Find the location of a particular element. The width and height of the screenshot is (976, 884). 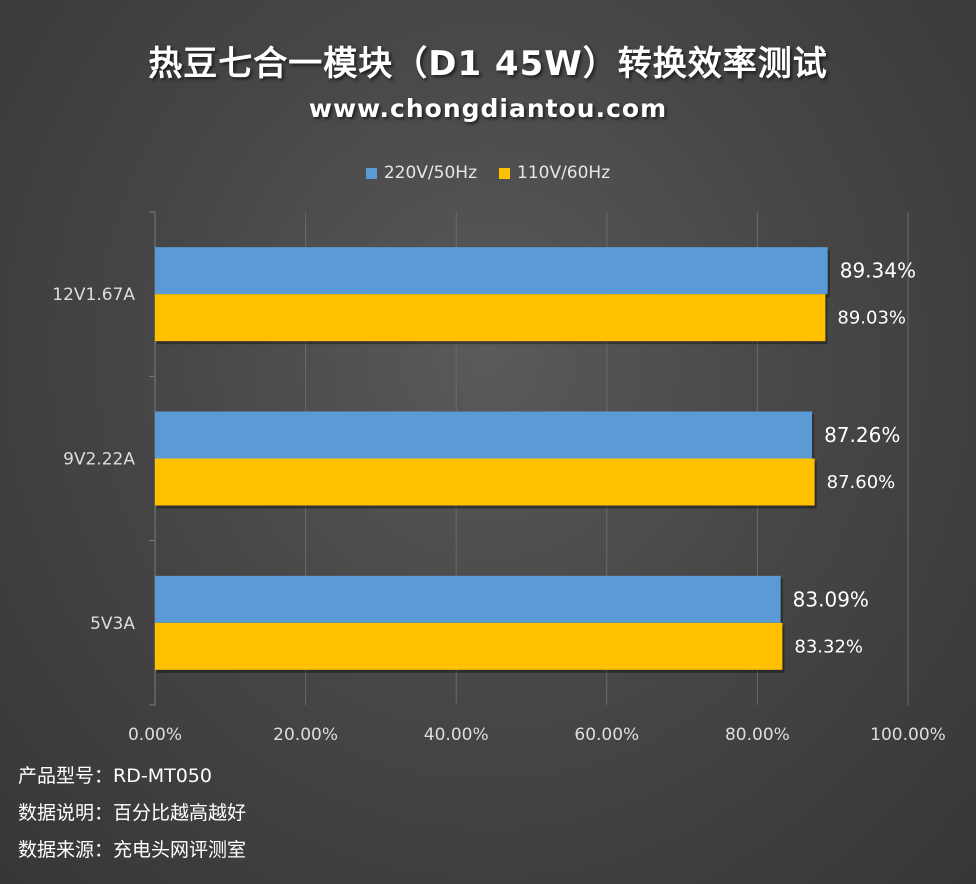

data-label-s2-1: 87.60% is located at coordinates (861, 482).